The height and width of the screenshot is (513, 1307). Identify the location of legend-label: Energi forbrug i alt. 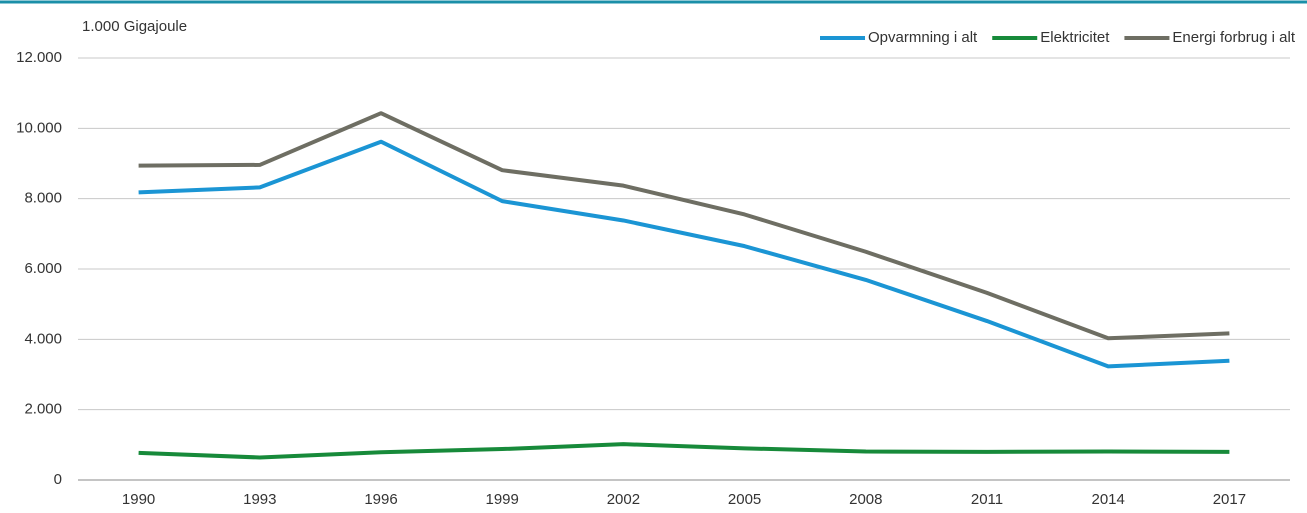
(1233, 37).